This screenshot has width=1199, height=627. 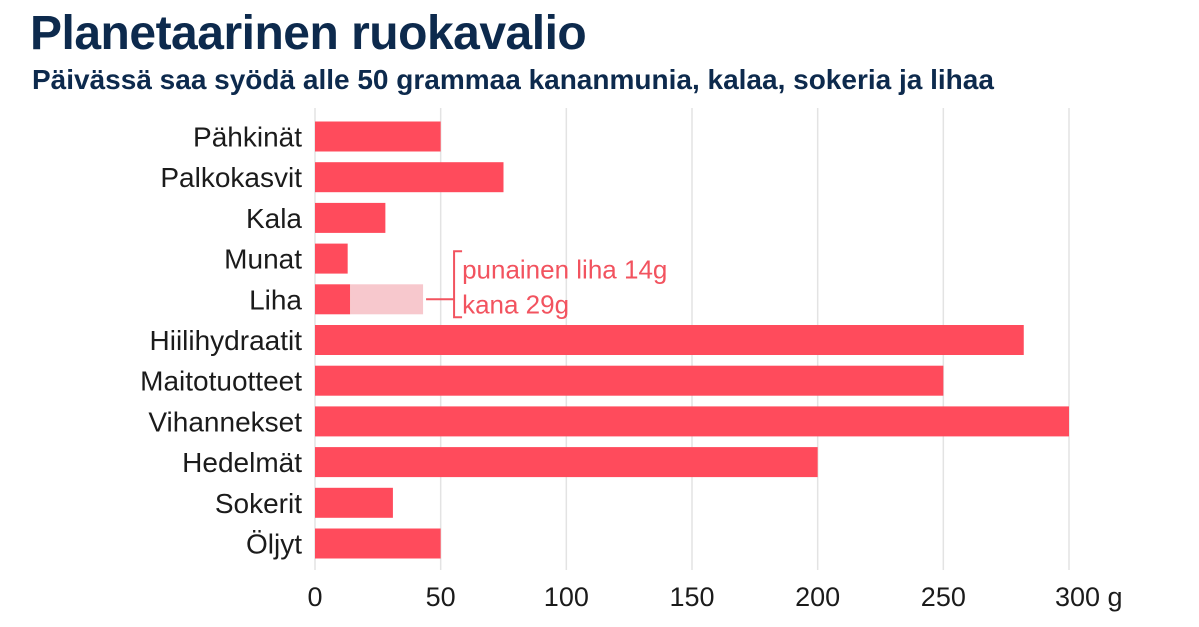 I want to click on category-label-maitotuotteet: Maitotuotteet, so click(x=221, y=381).